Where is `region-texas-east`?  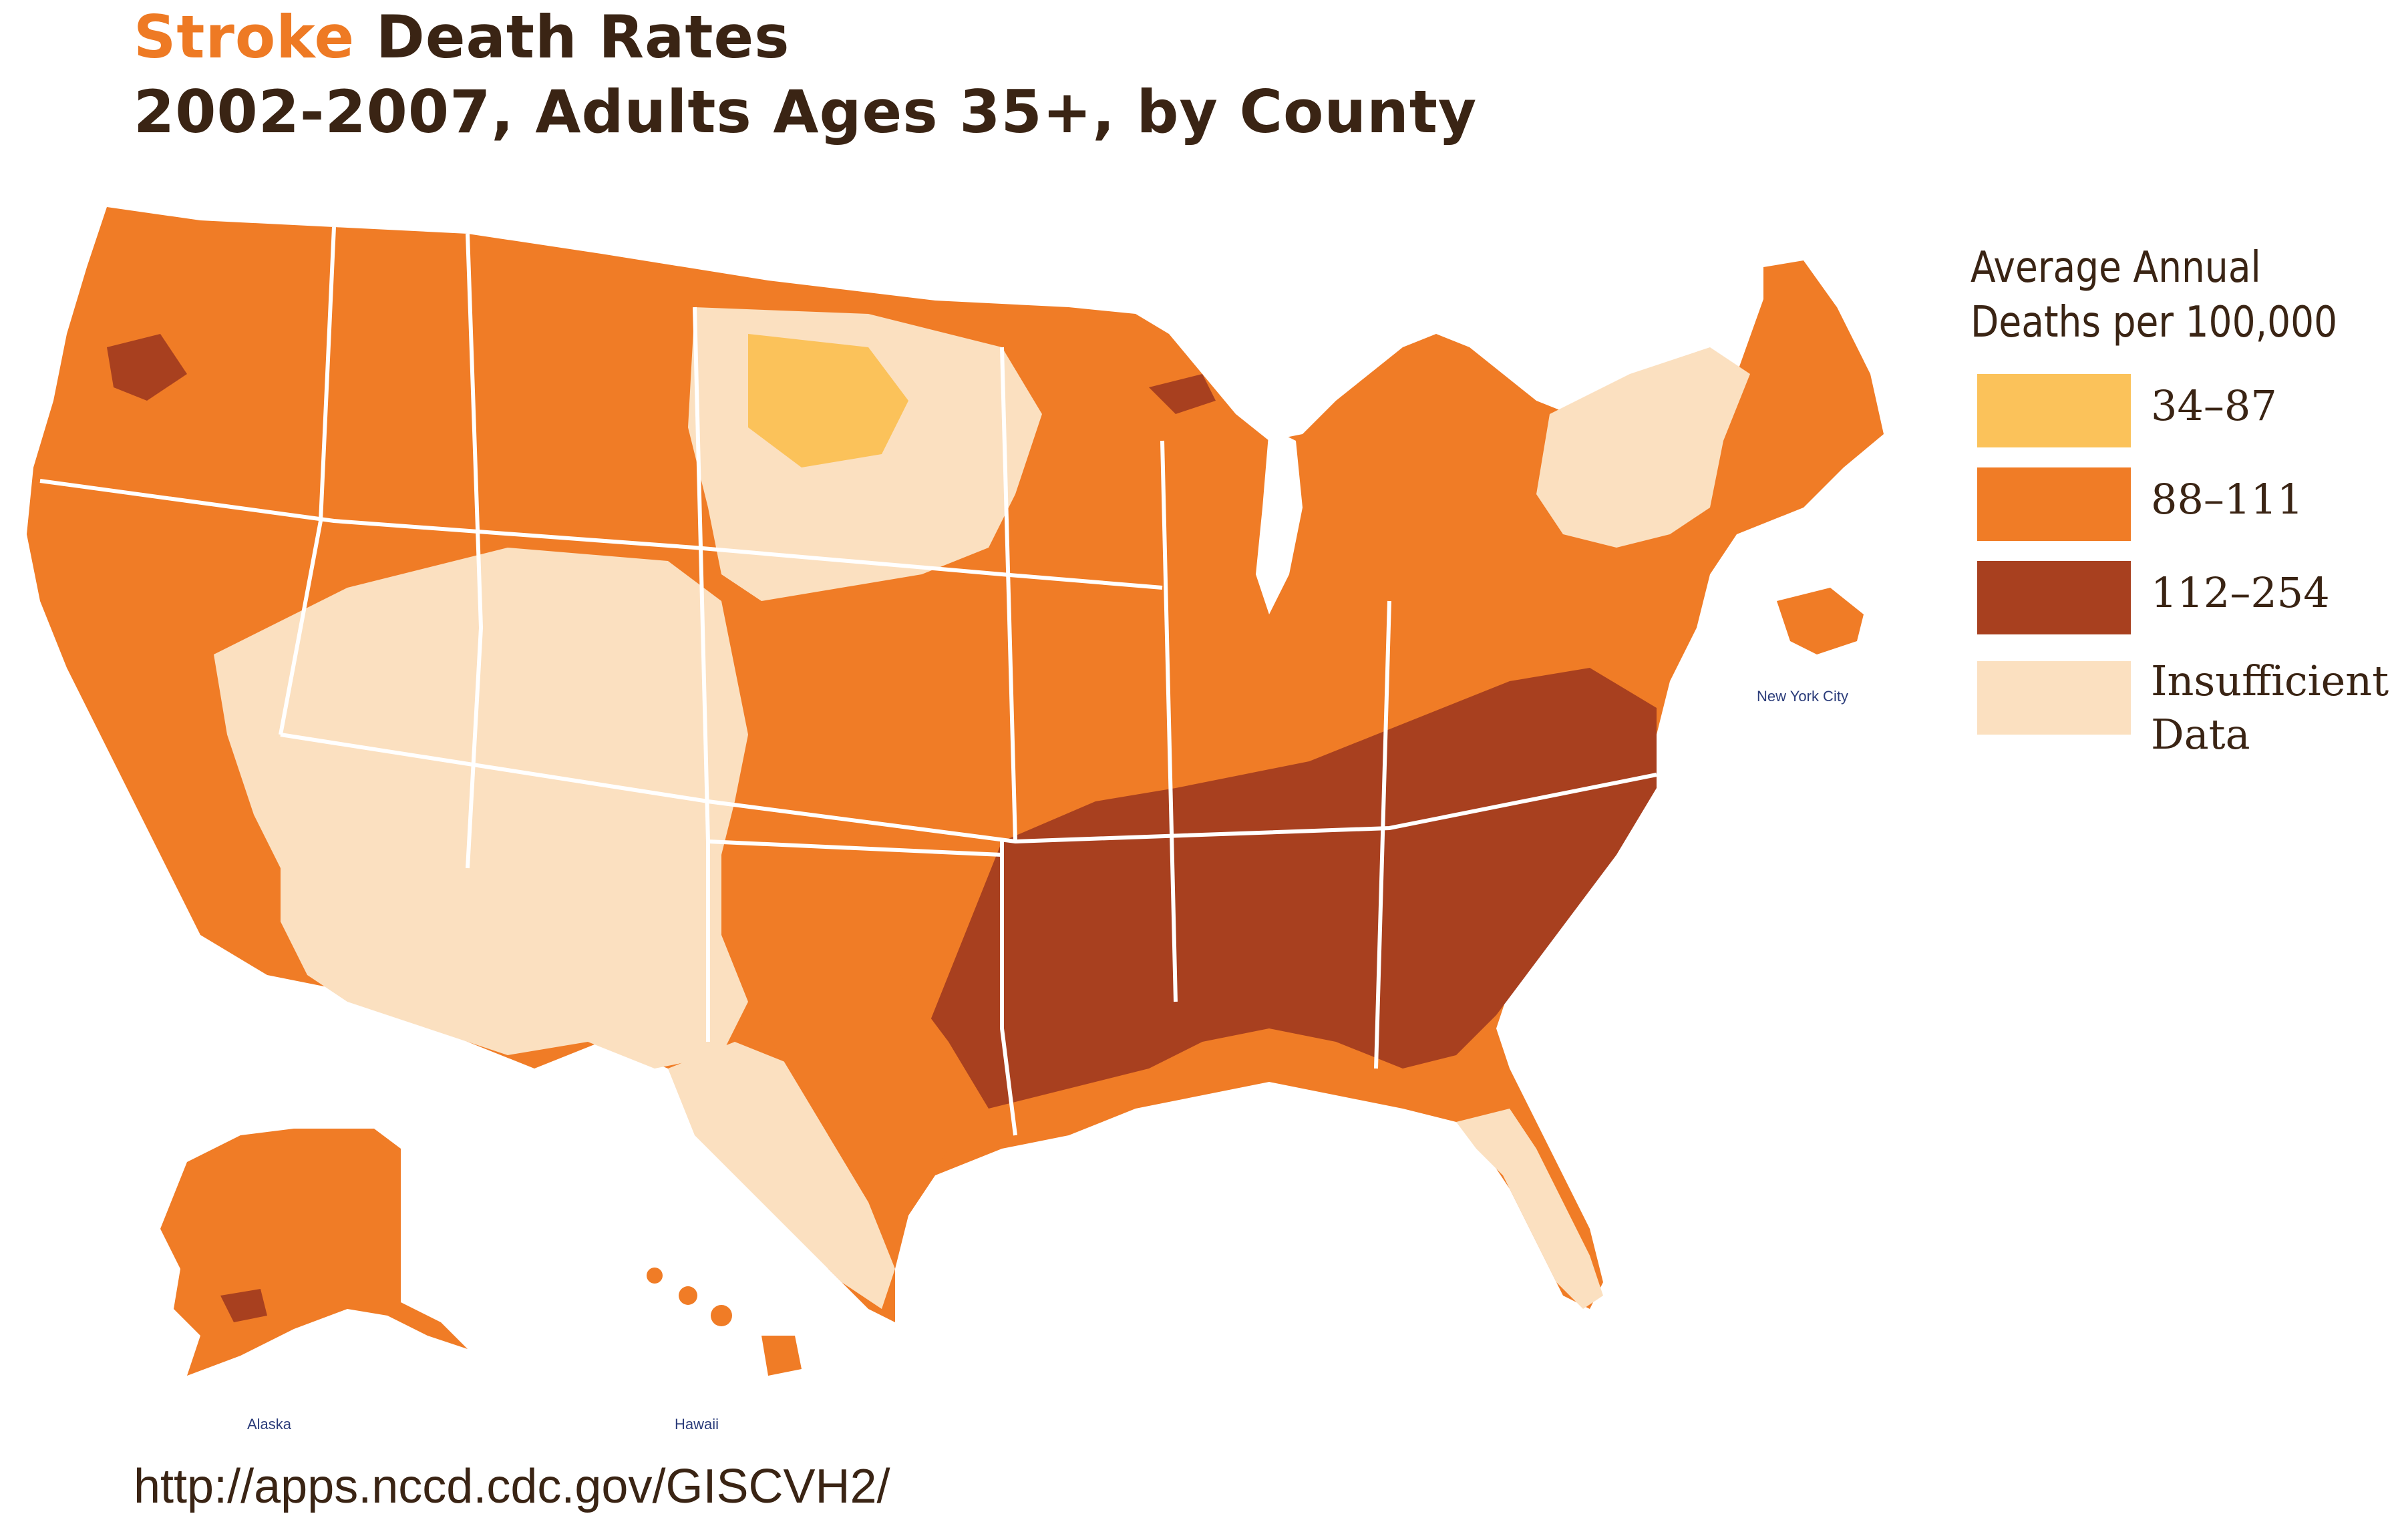 region-texas-east is located at coordinates (862, 1041).